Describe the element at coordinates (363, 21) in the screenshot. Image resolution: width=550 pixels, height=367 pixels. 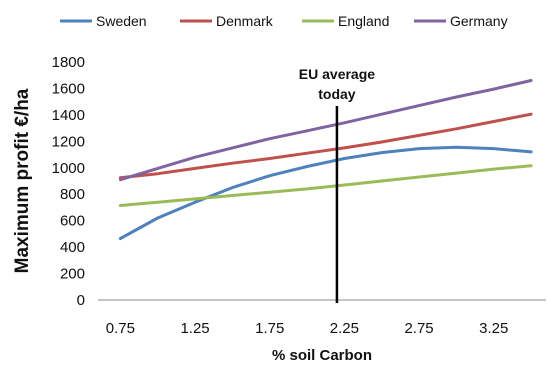
I see `legend-label-england: England` at that location.